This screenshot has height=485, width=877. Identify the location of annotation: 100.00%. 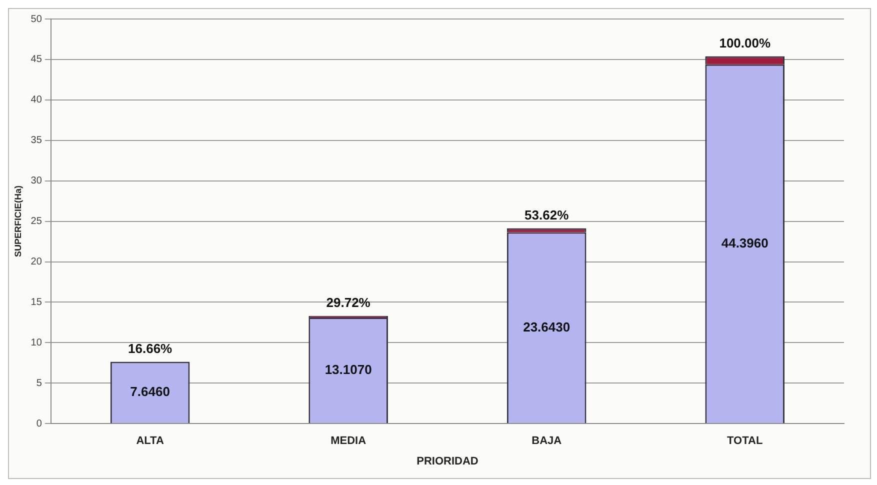
(745, 42).